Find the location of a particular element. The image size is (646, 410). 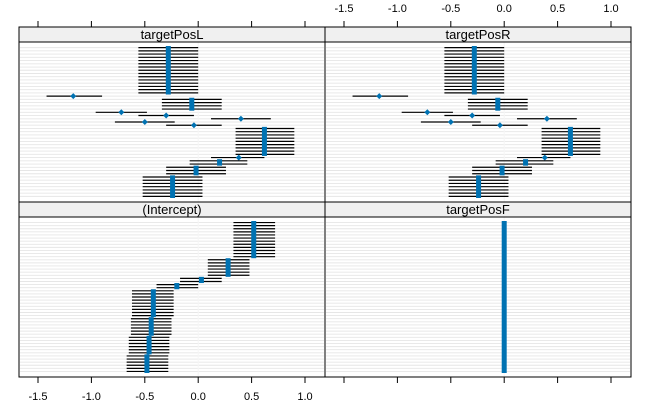

x-tick-label-top: -1.5 is located at coordinates (344, 9).